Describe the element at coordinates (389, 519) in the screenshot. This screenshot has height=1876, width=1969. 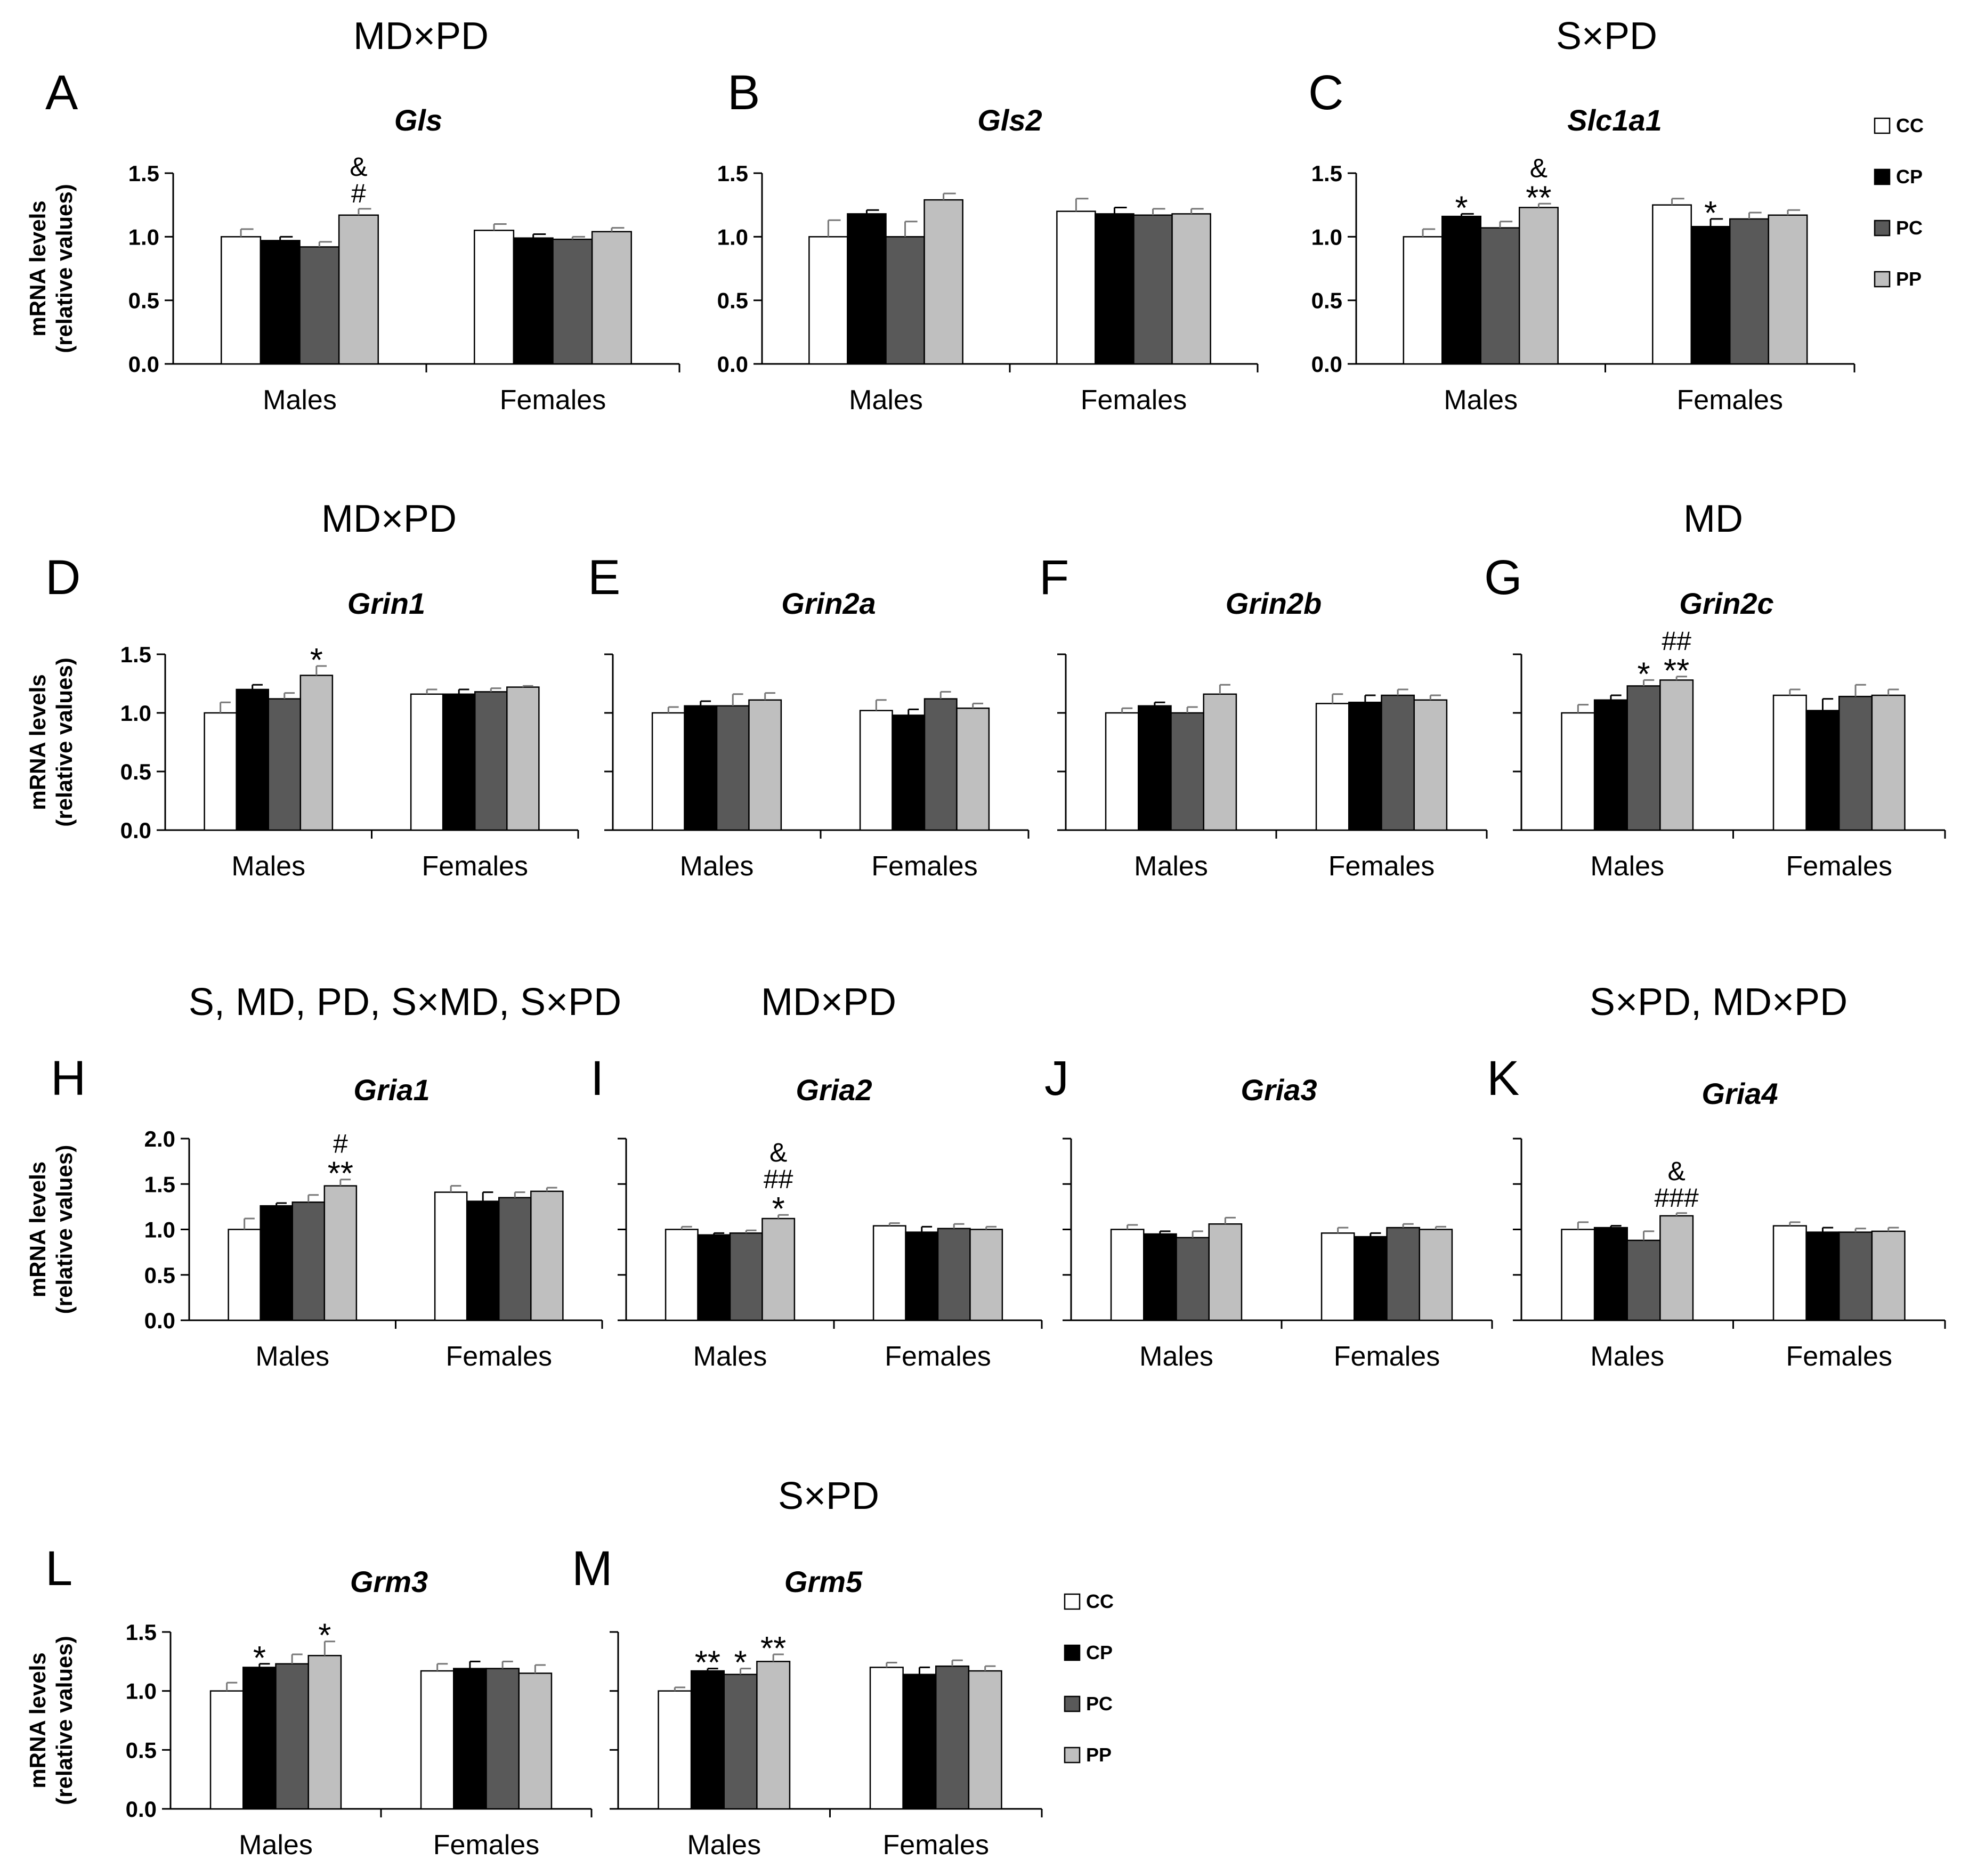
I see `effect-label-row2-left: MD×PD` at that location.